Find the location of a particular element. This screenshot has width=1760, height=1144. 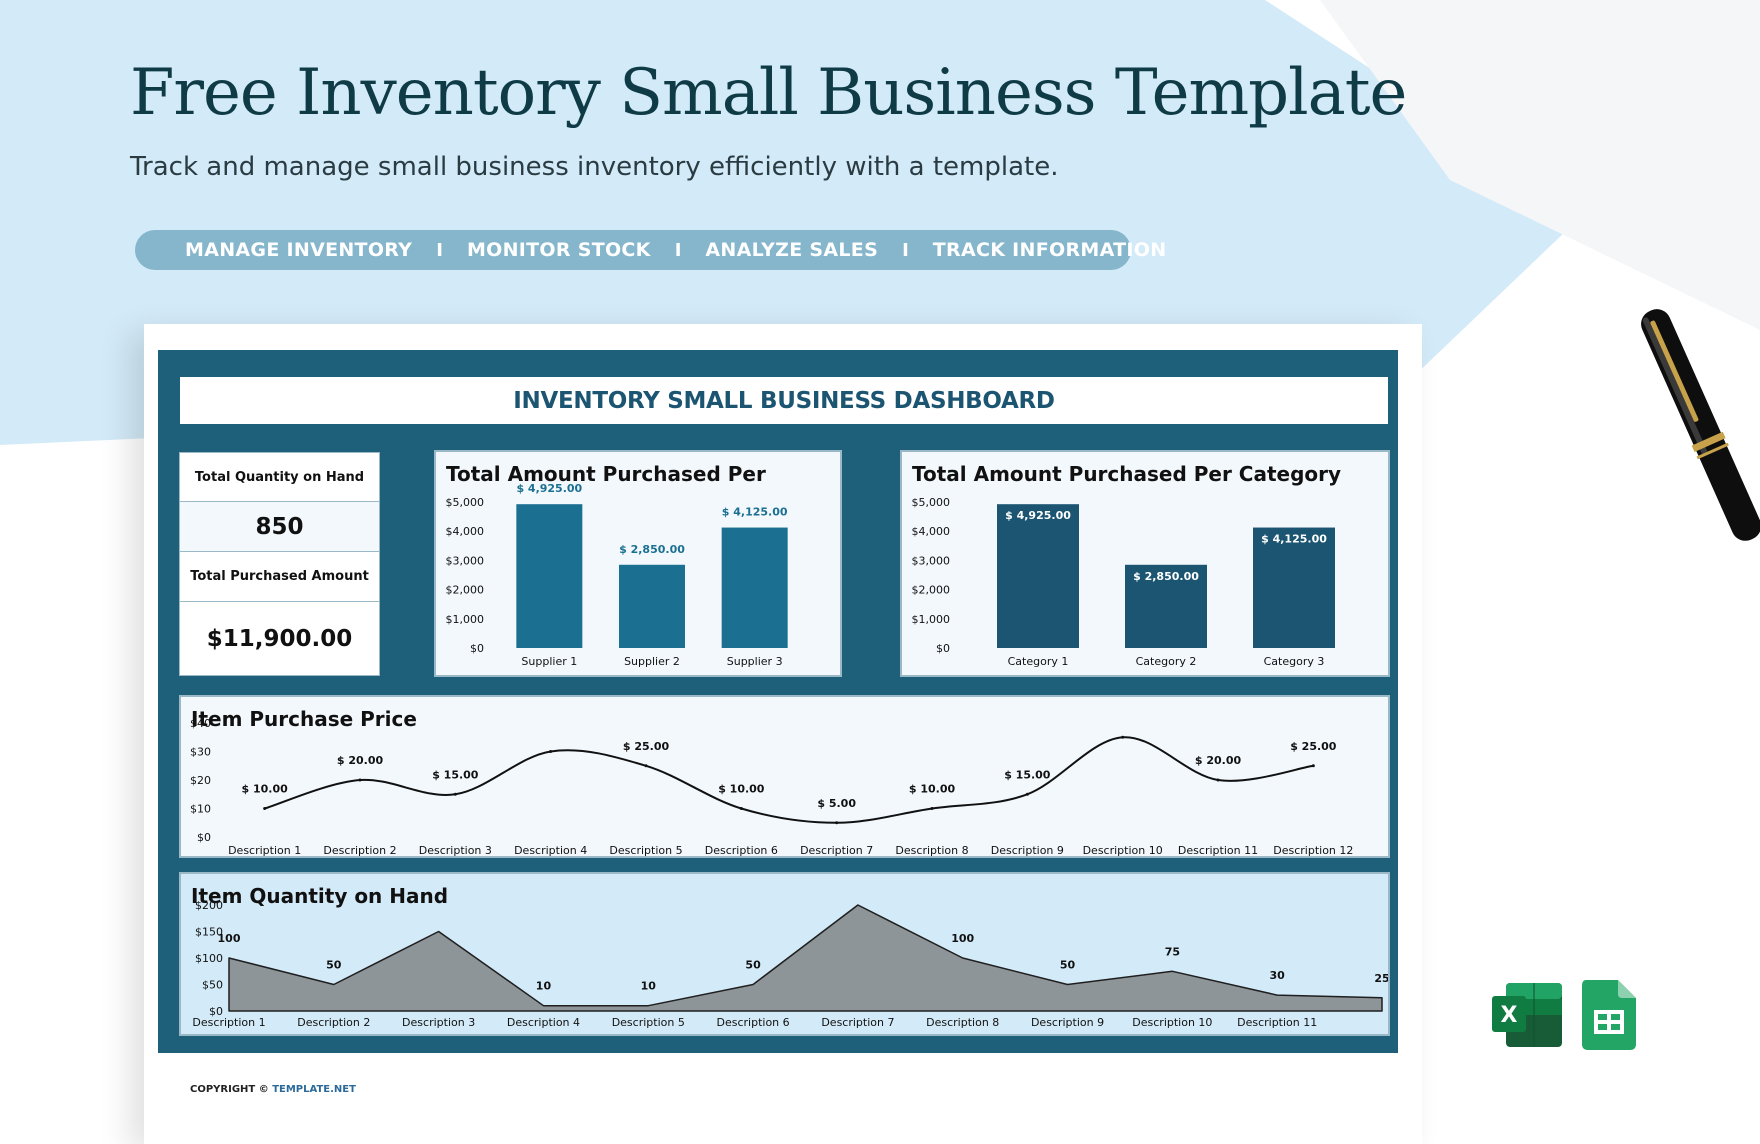

x-tick-label: Description 3 is located at coordinates (455, 850).